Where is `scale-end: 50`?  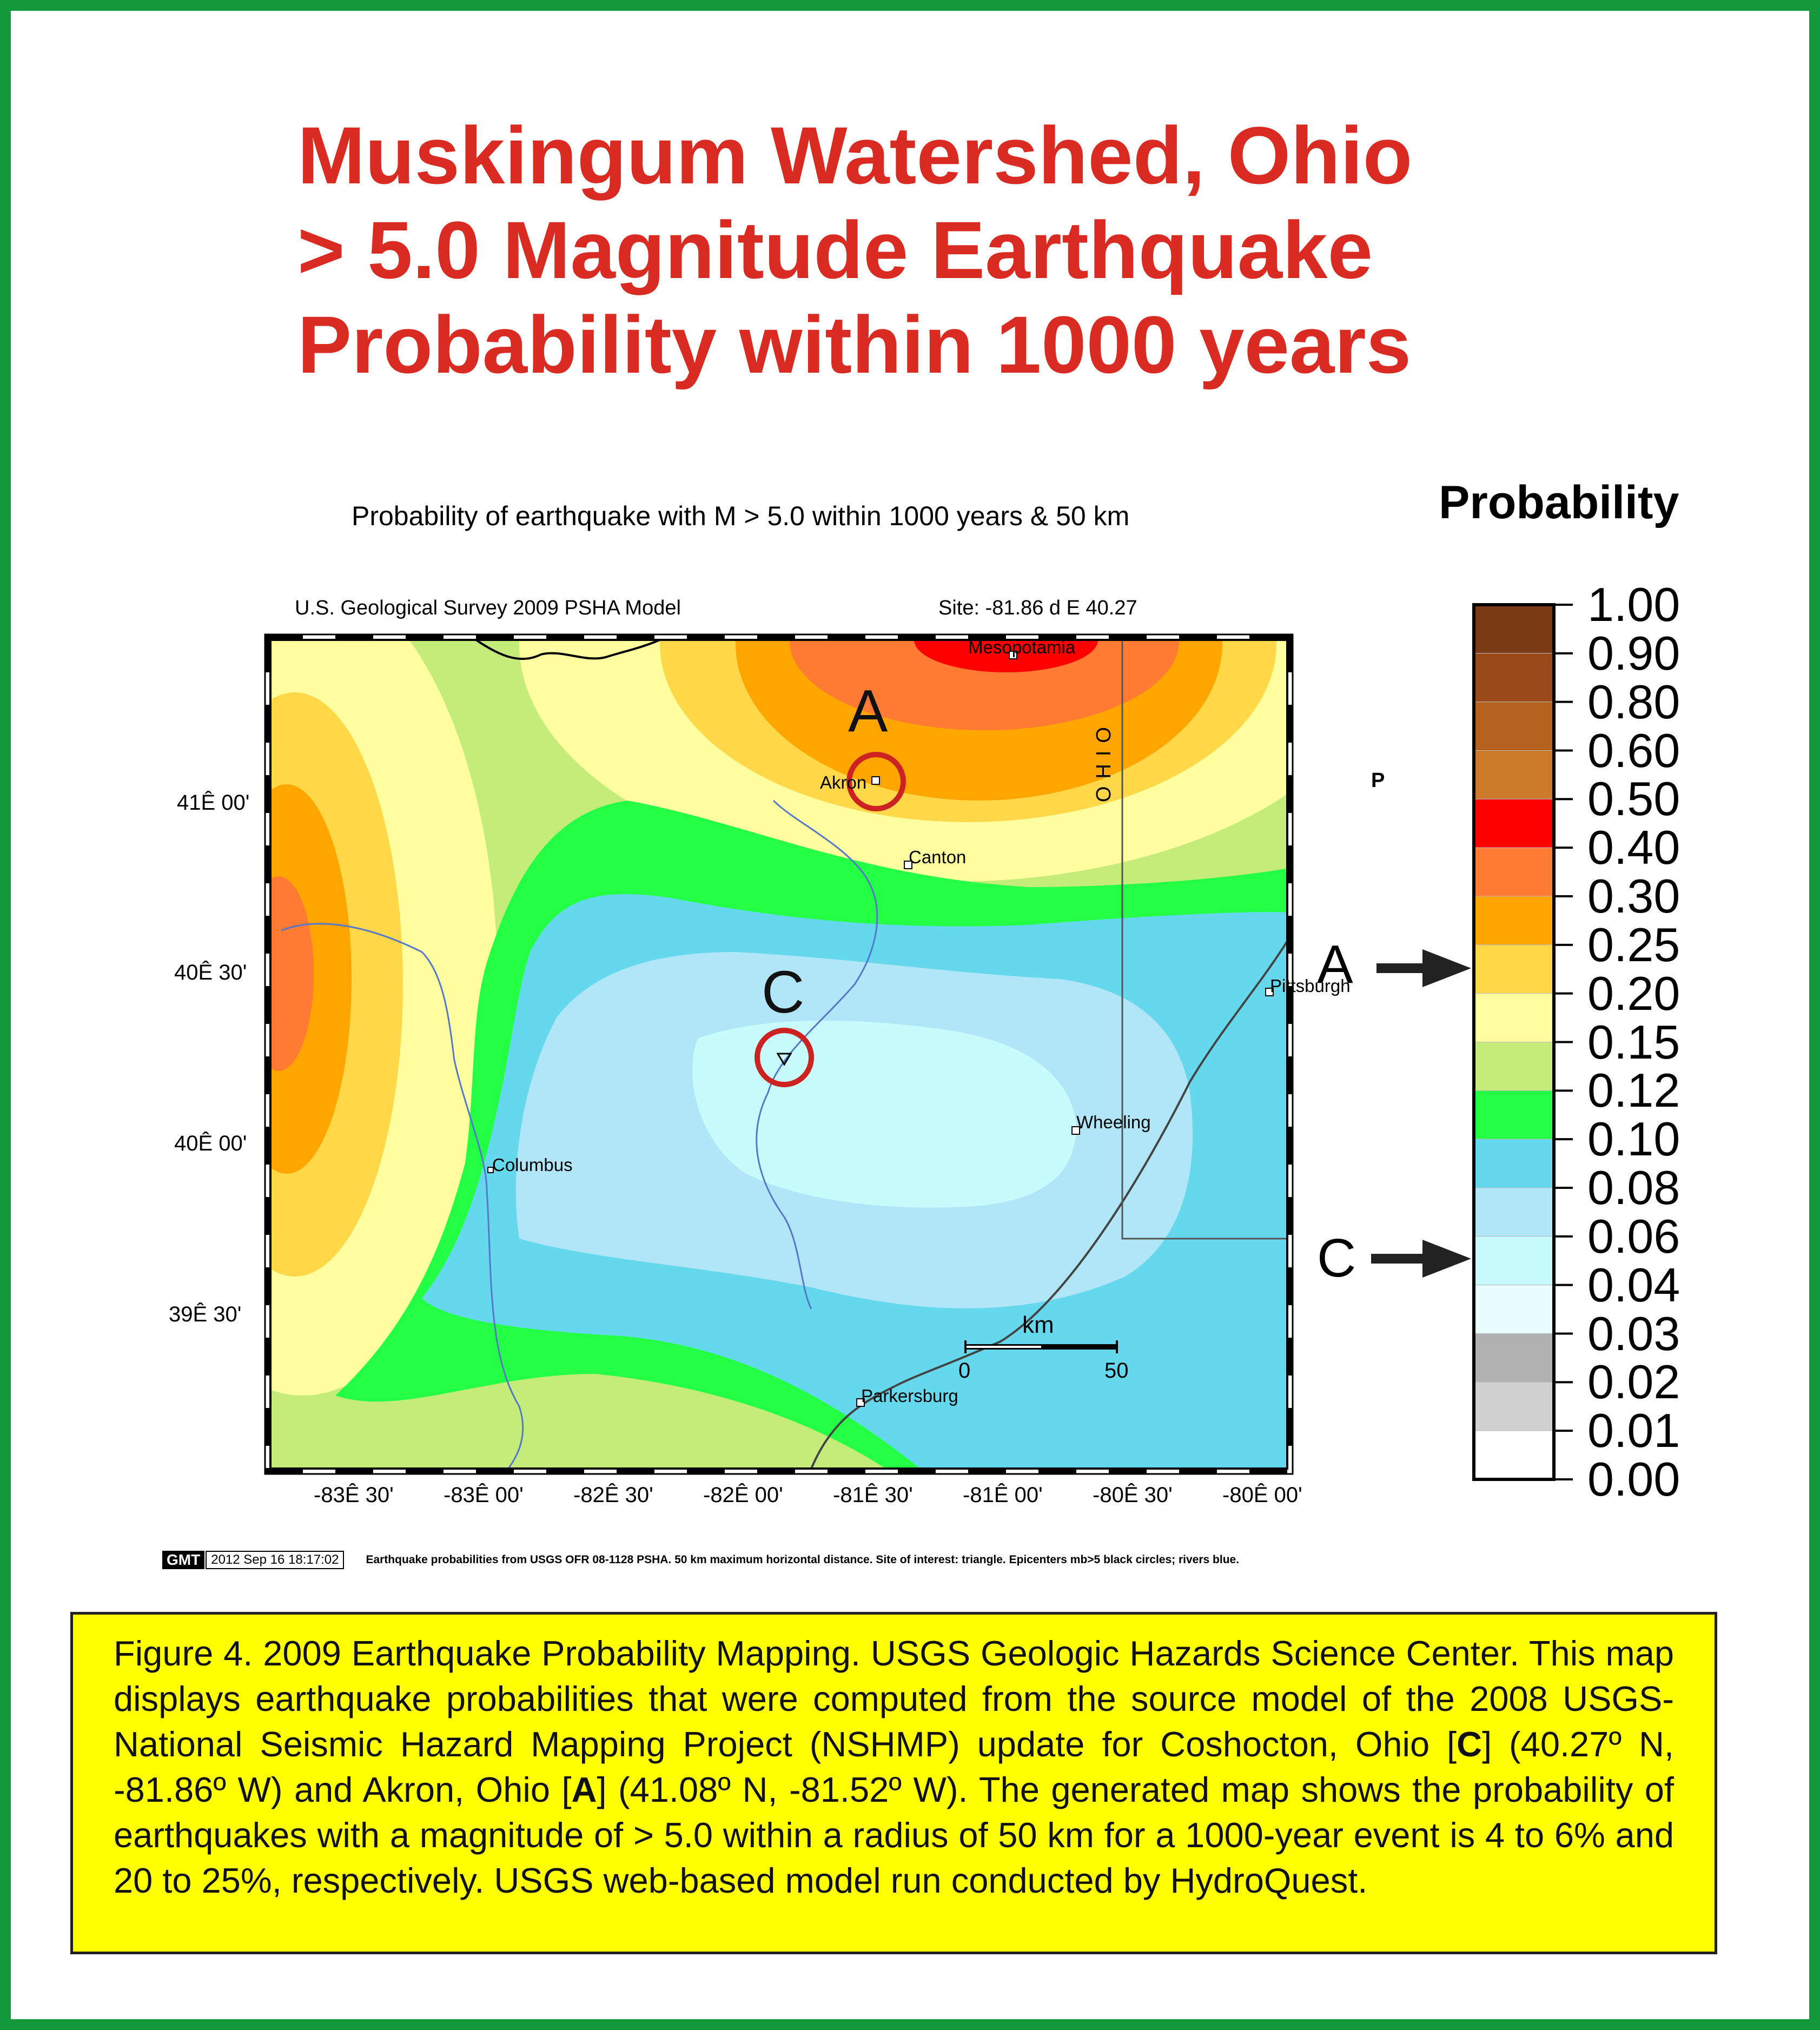
scale-end: 50 is located at coordinates (1116, 1371).